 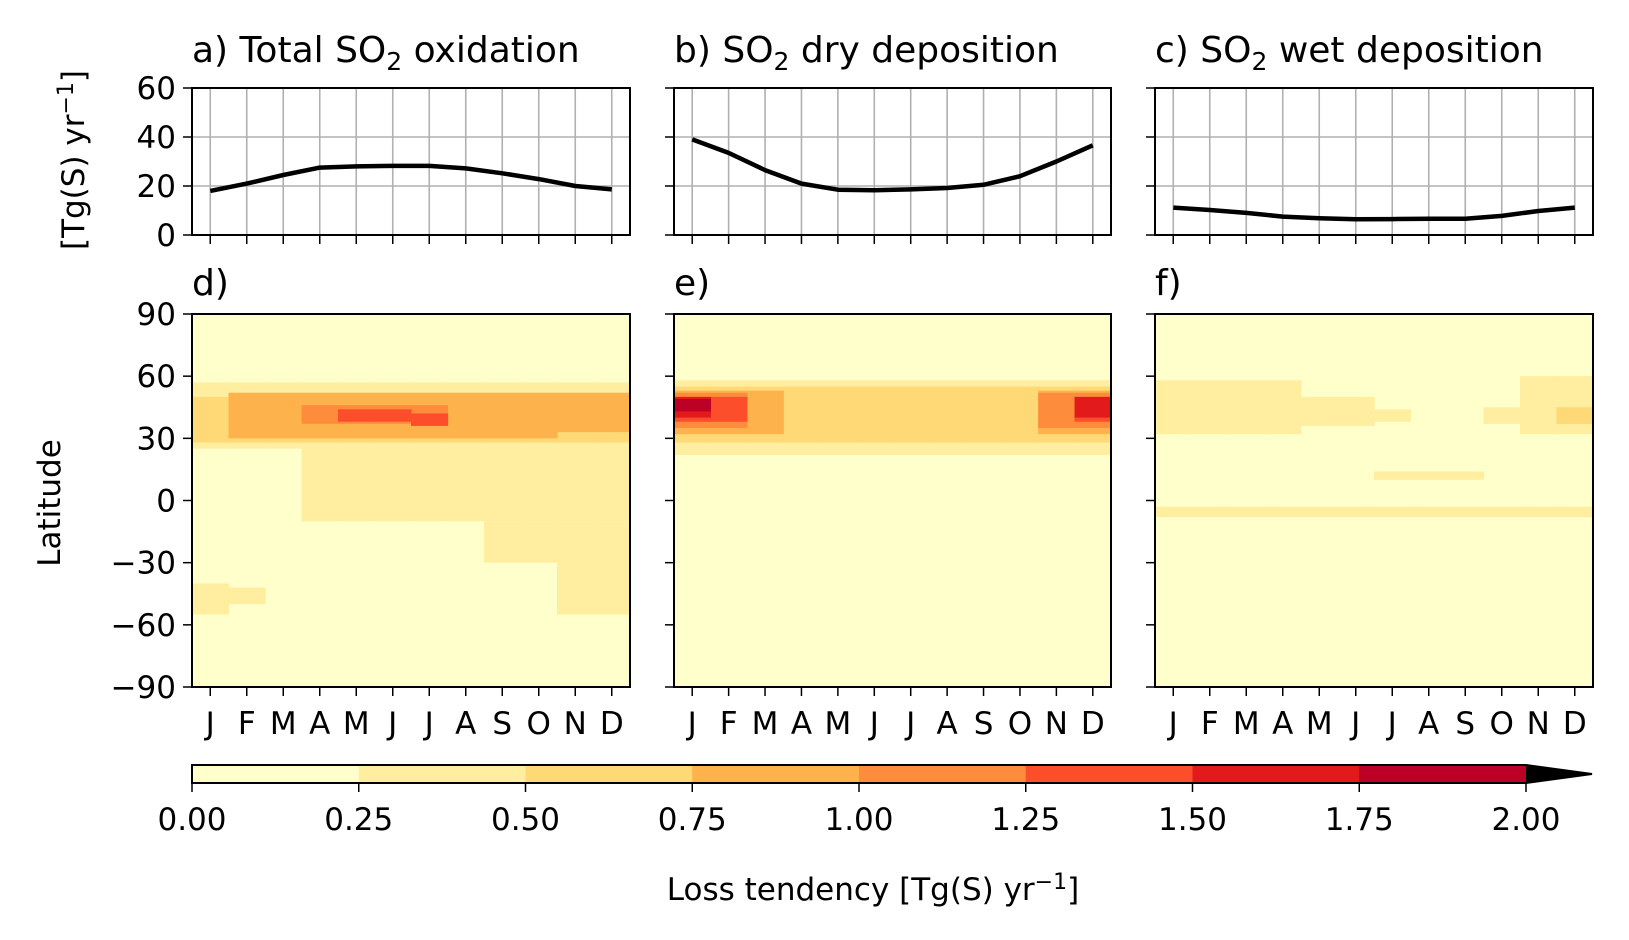 What do you see at coordinates (1210, 724) in the screenshot?
I see `x-tick-label: F` at bounding box center [1210, 724].